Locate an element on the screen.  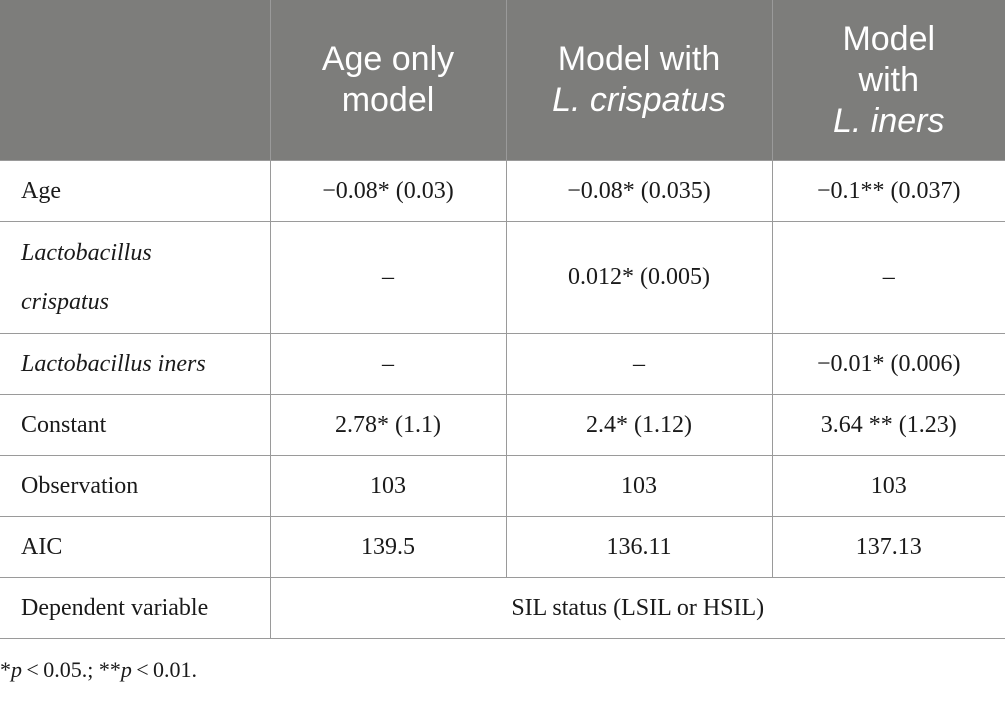
footnote-star: ** is located at coordinates (109, 669).